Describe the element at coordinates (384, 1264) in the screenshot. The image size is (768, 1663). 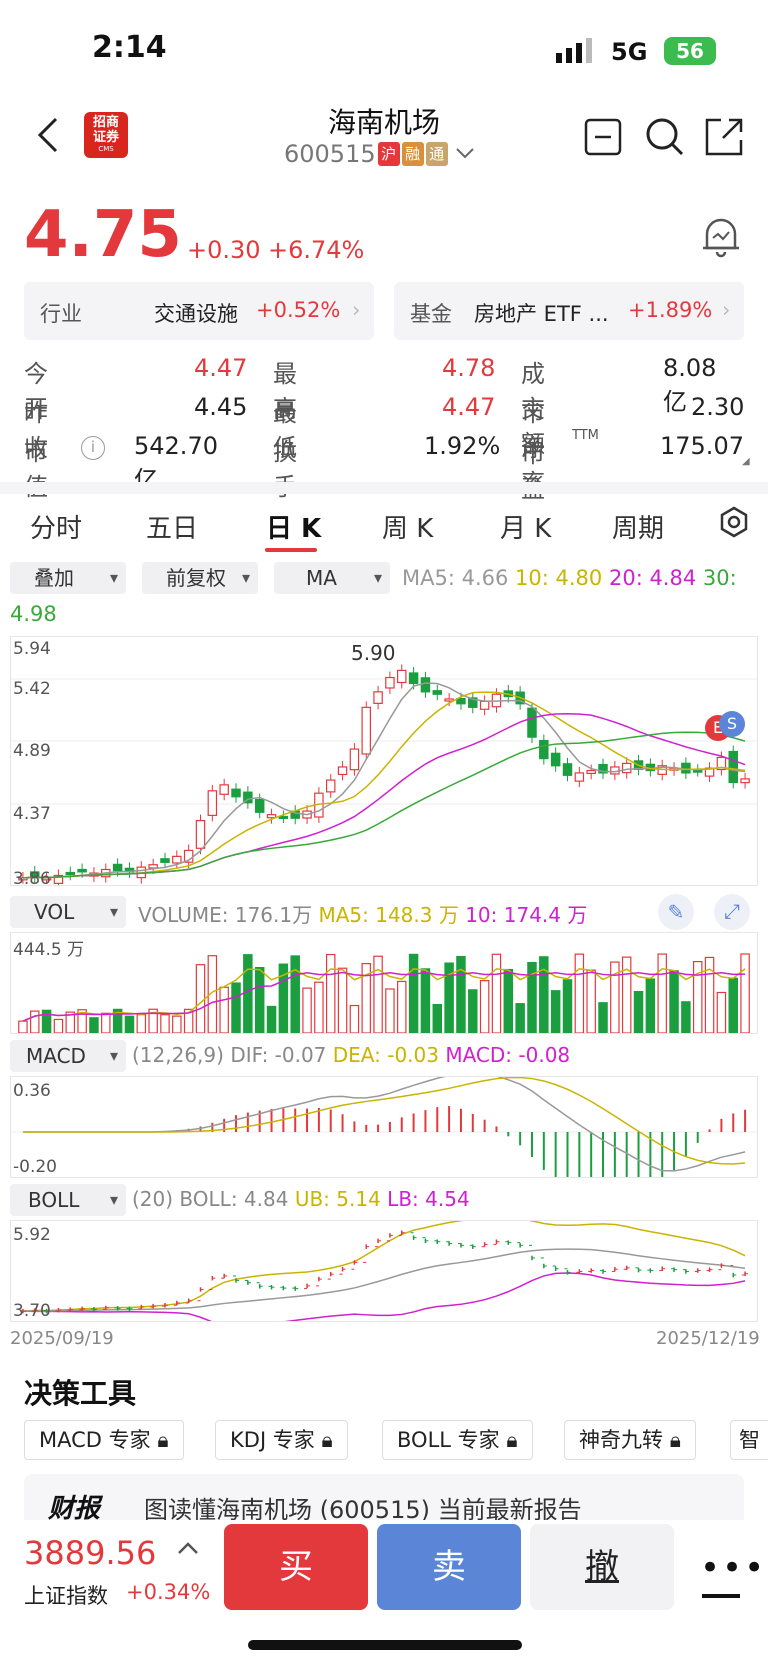
I see `boll-ub-line` at that location.